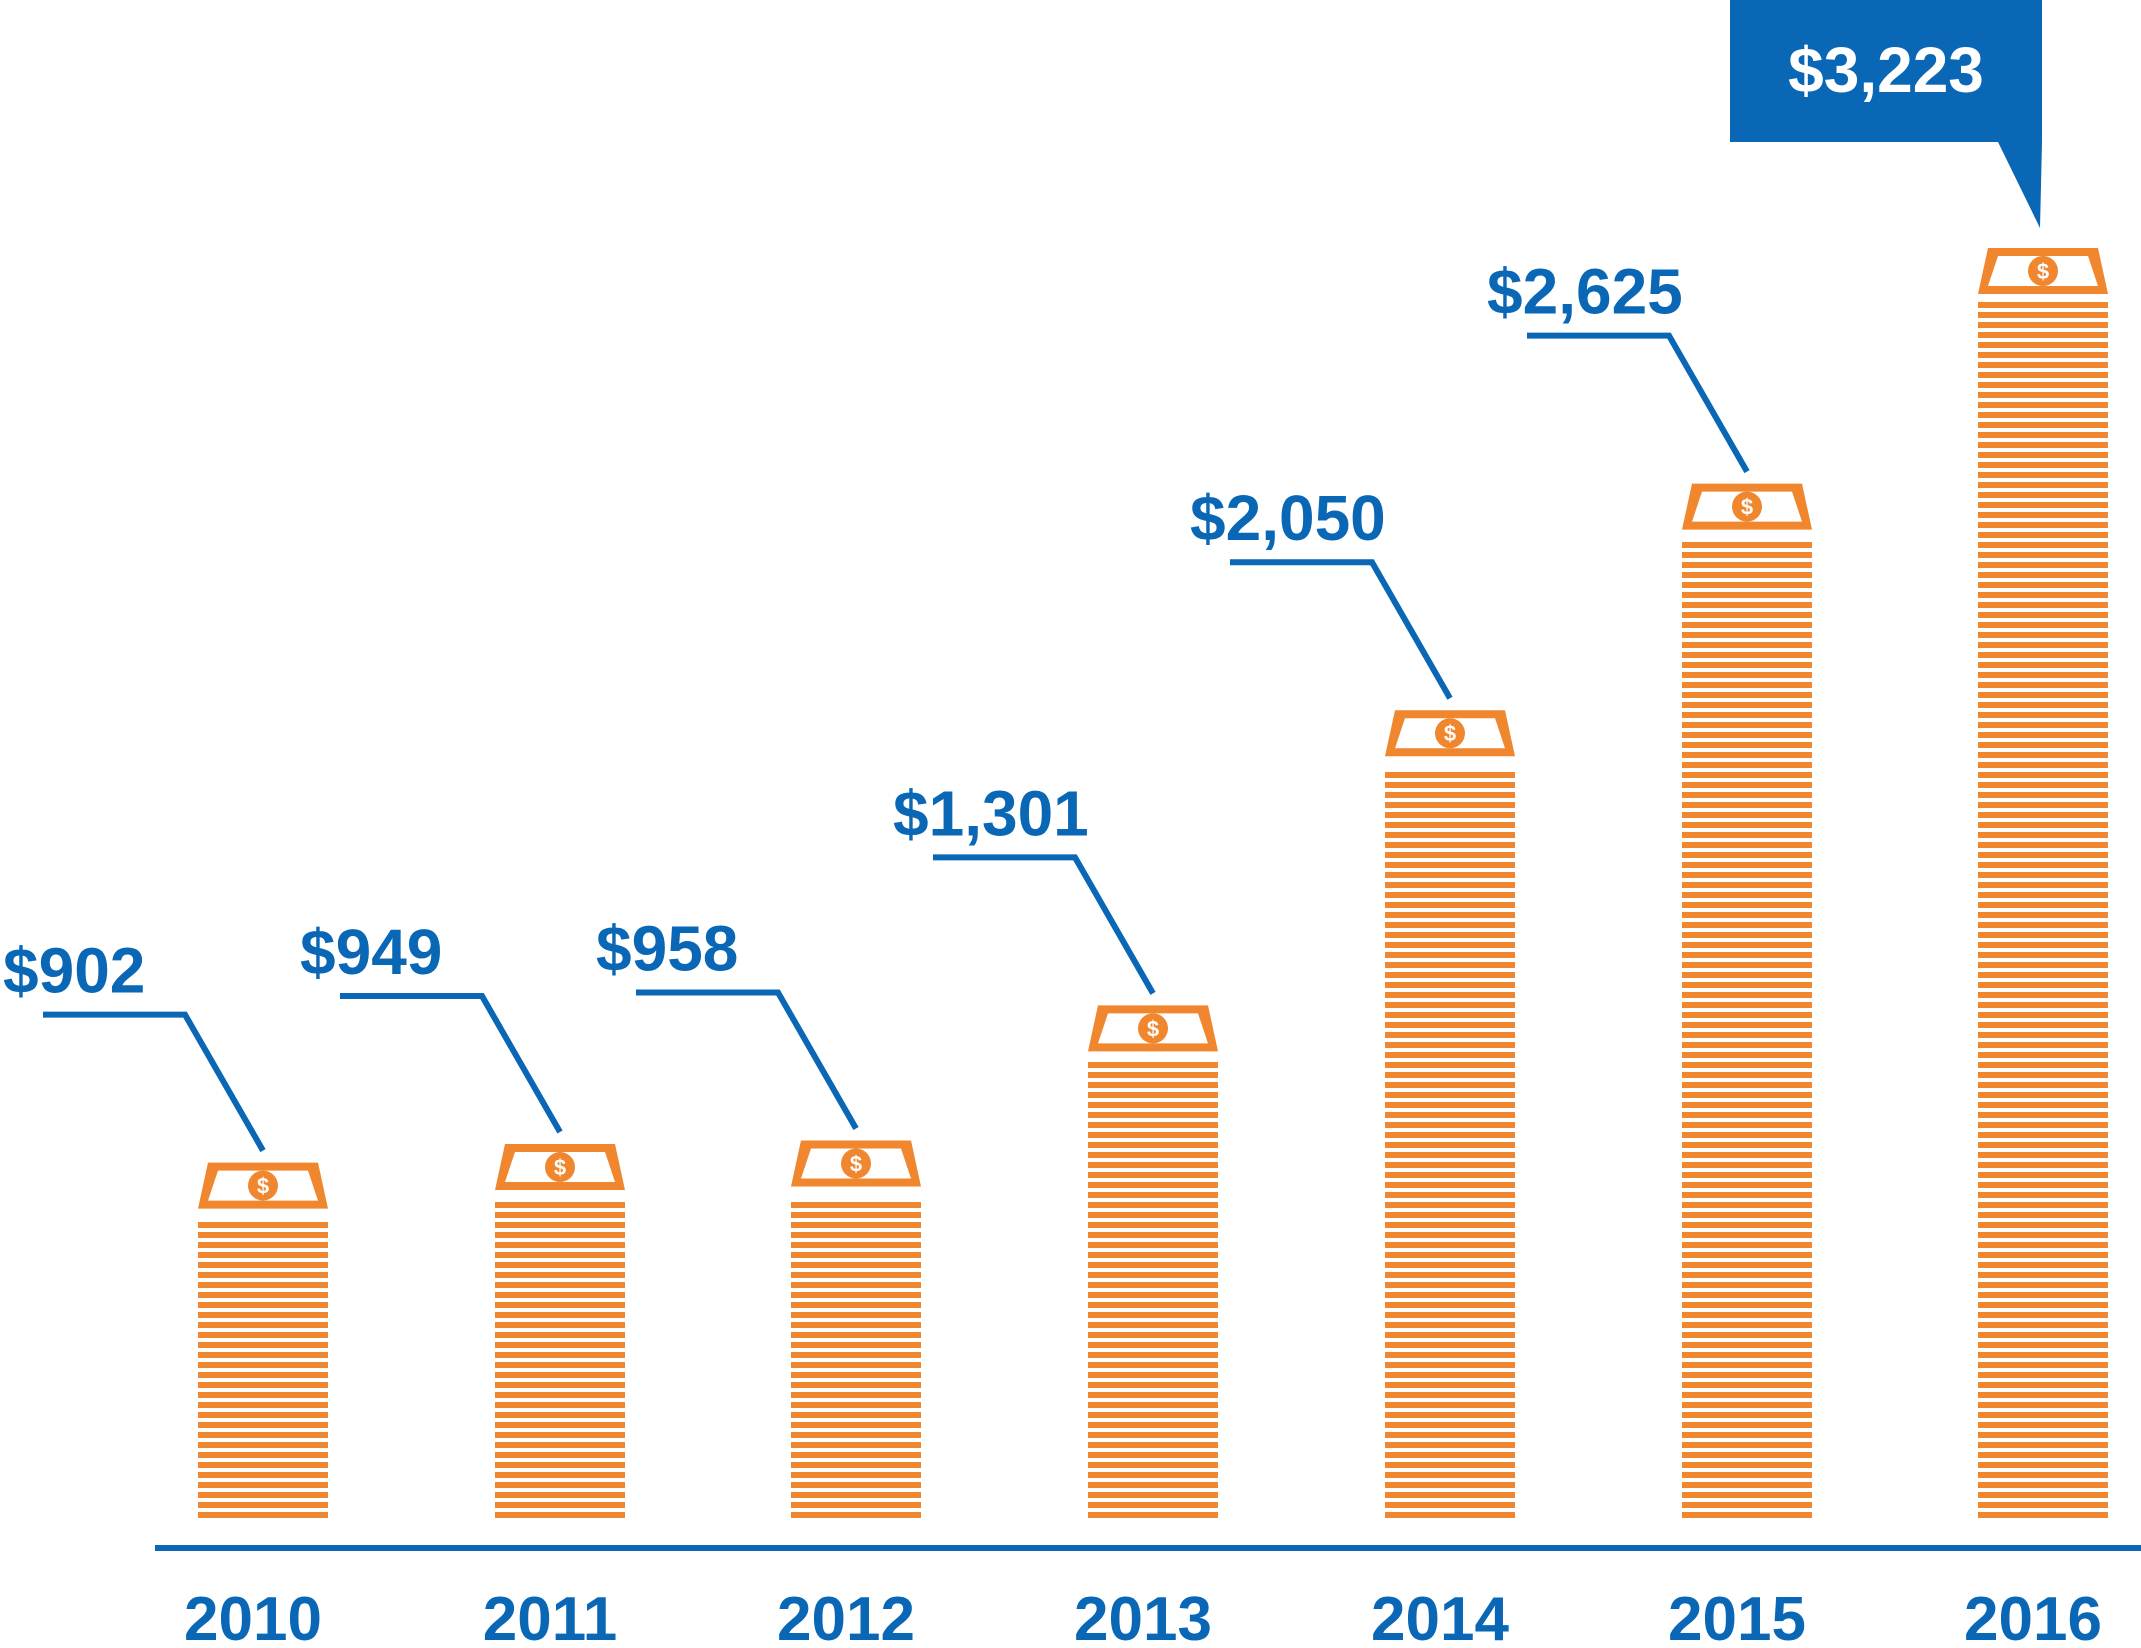 The width and height of the screenshot is (2141, 1648). I want to click on leader-line, so click(154, 1082).